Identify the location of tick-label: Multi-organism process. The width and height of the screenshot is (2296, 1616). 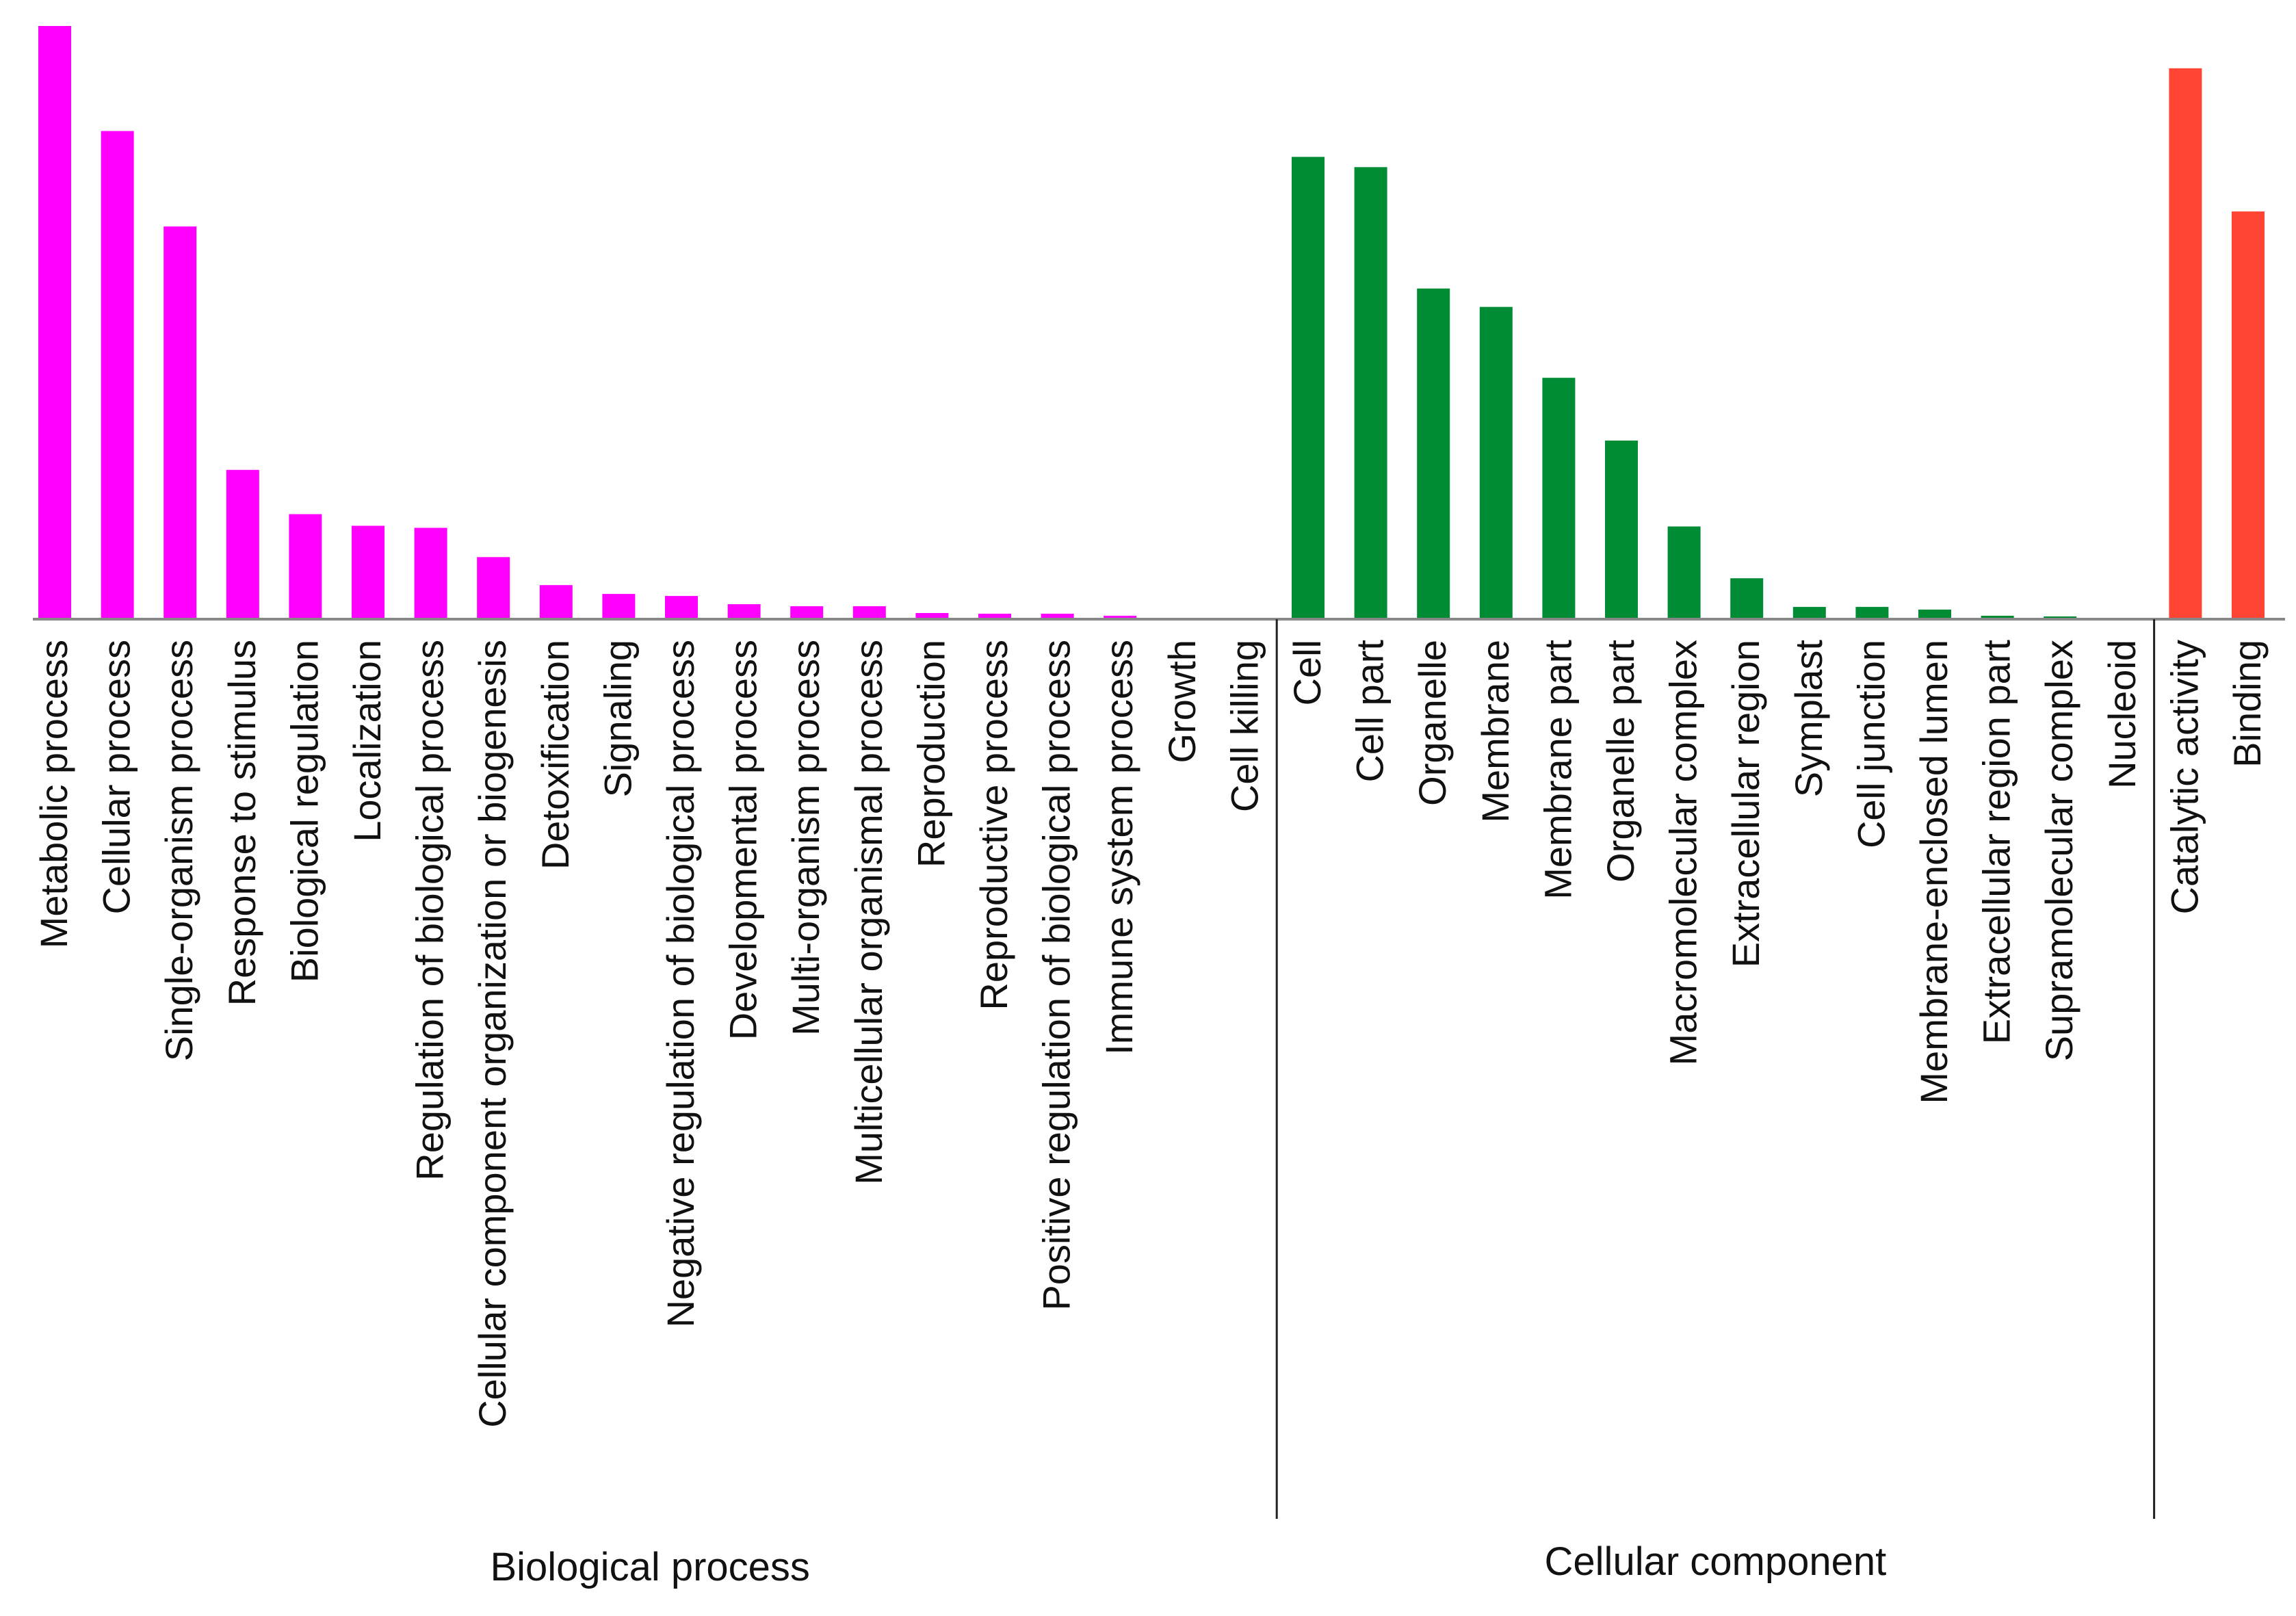
(806, 838).